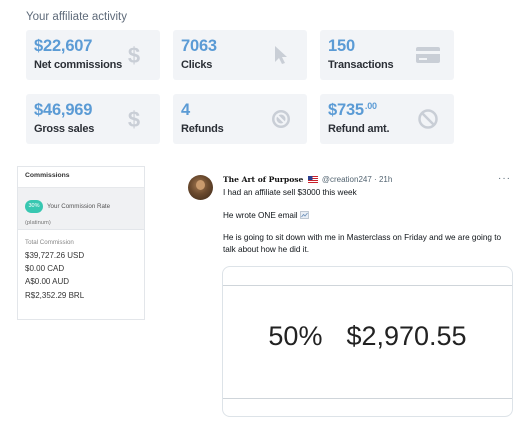  I want to click on stat-value: $735.00, so click(352, 110).